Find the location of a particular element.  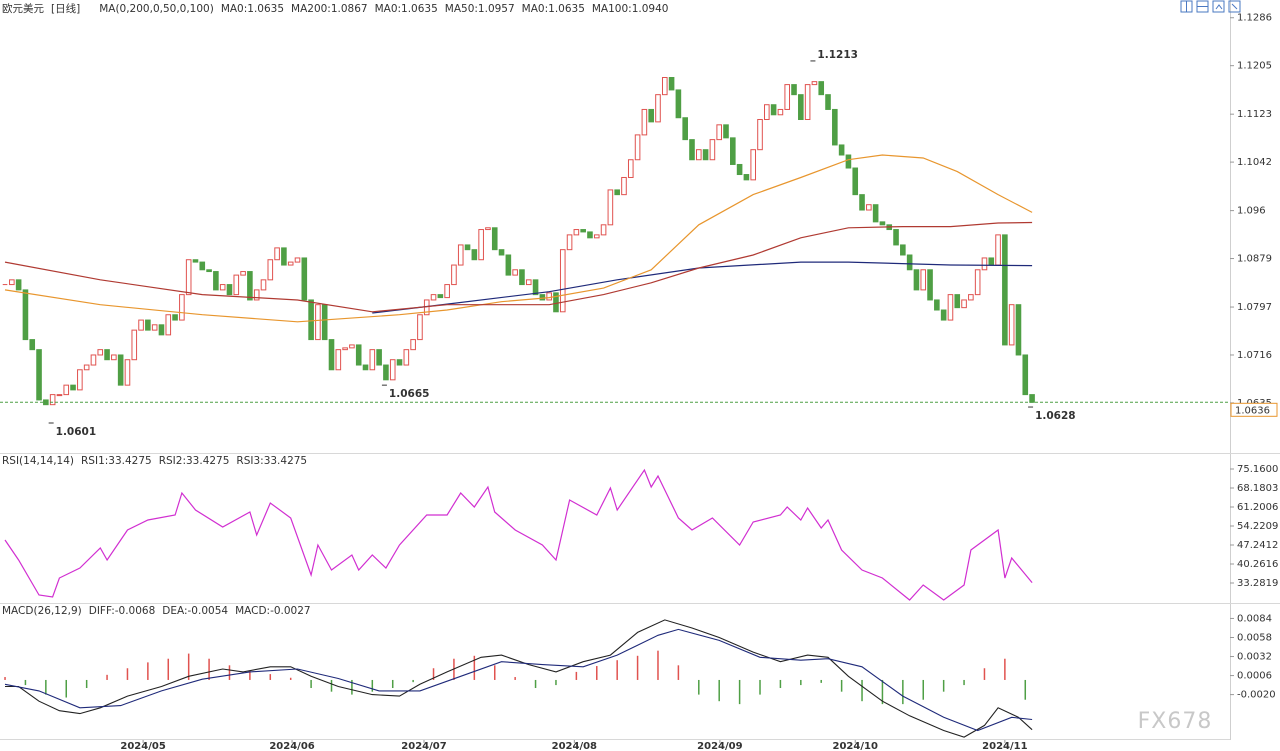

y-tick-label: 1.096 is located at coordinates (1251, 211).